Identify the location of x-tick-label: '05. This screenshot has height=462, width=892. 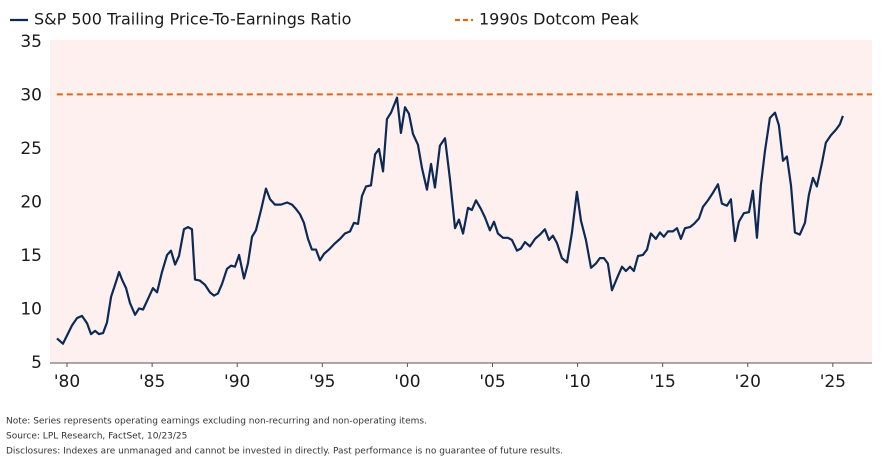
(492, 382).